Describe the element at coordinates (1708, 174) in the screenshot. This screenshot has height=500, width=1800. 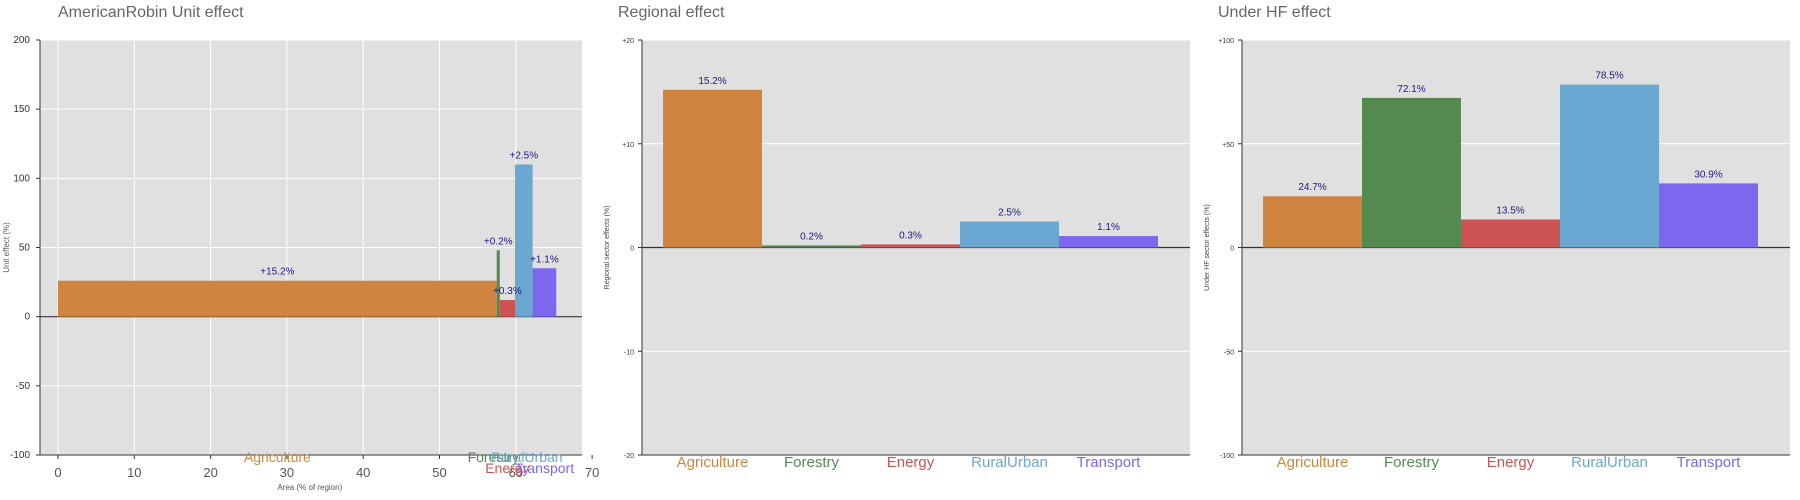
I see `data-label: 30.9%` at that location.